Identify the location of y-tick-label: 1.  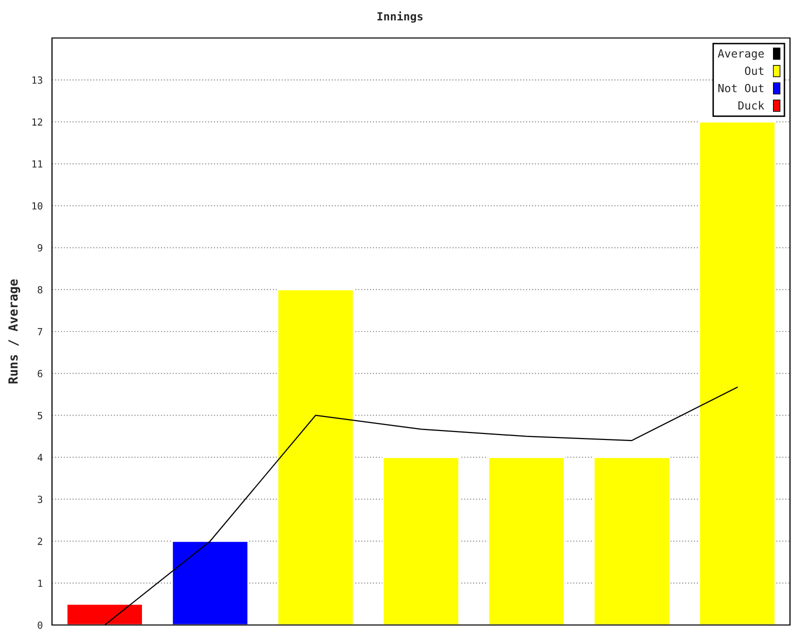
(40, 583).